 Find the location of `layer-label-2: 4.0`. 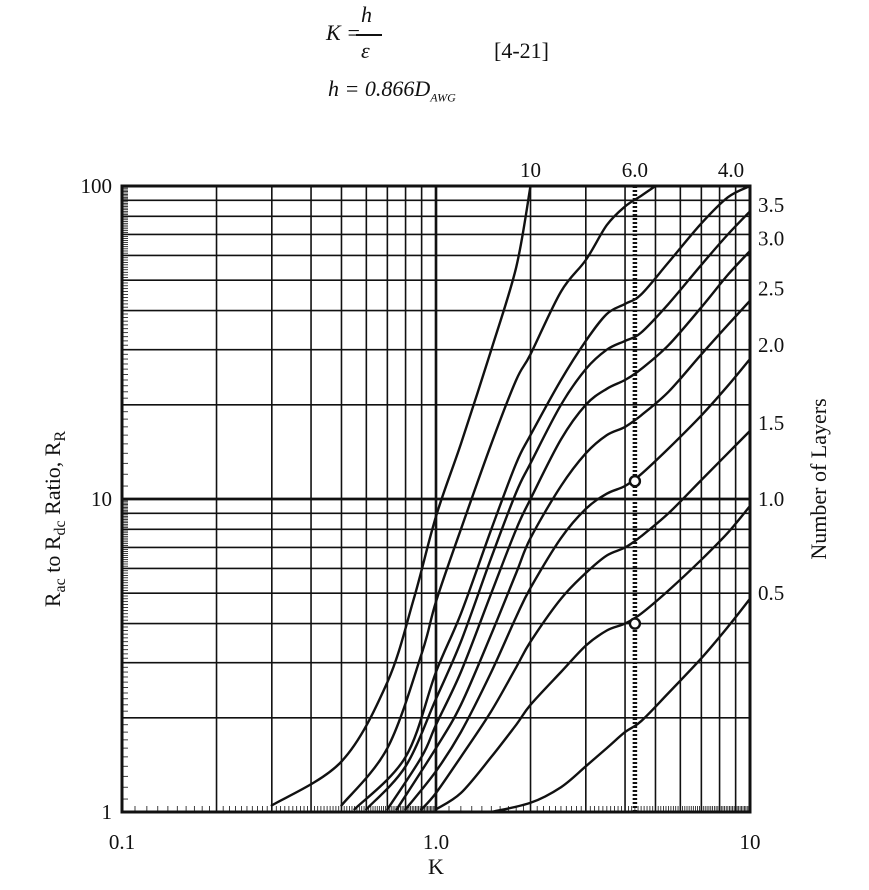

layer-label-2: 4.0 is located at coordinates (731, 170).